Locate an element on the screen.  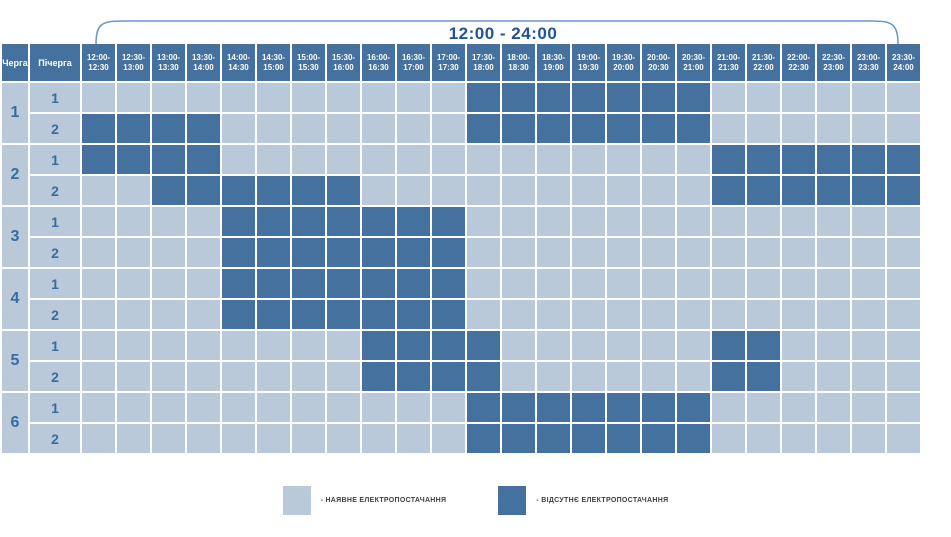
time-slot-line: 15:00- is located at coordinates (308, 57).